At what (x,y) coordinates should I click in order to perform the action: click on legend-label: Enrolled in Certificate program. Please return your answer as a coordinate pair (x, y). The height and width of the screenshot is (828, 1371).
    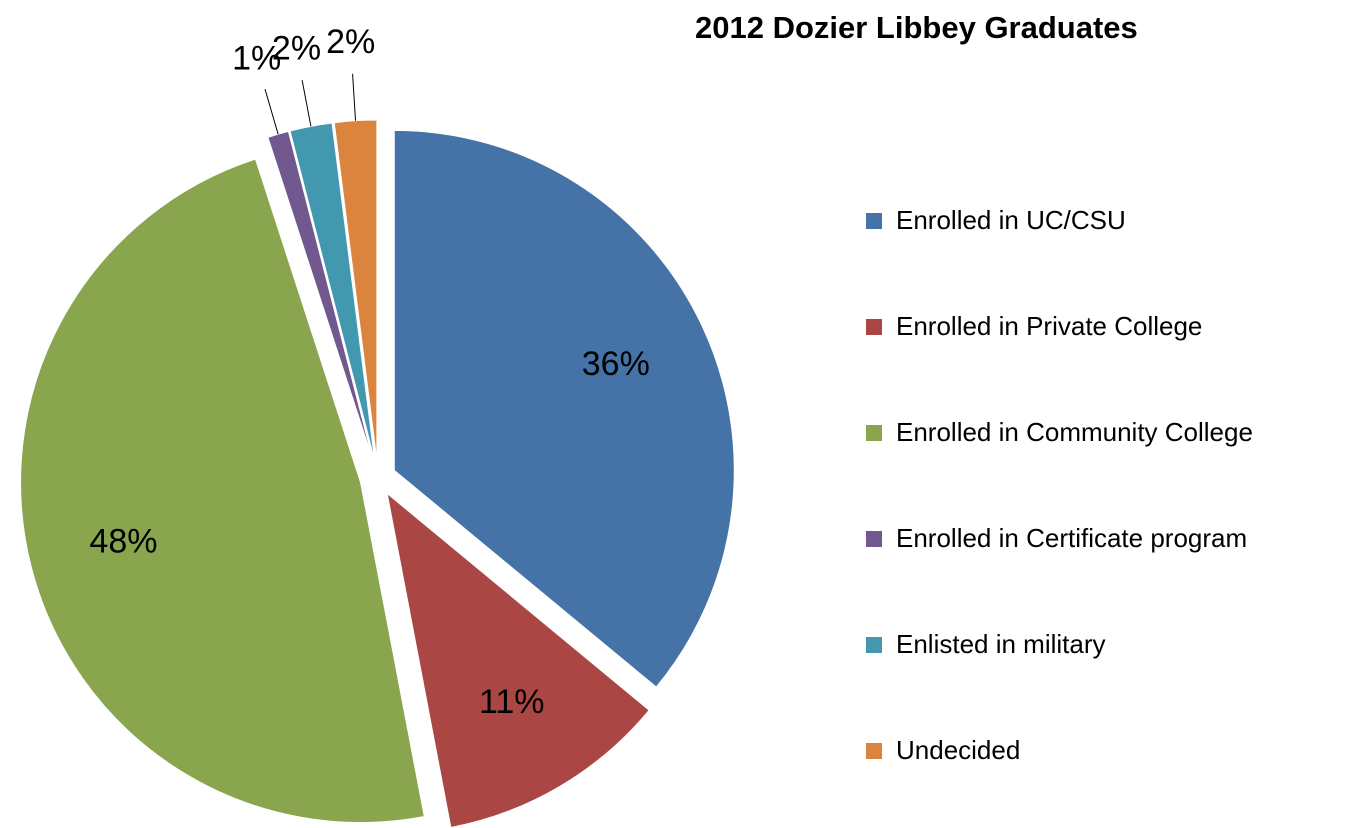
    Looking at the image, I should click on (1071, 538).